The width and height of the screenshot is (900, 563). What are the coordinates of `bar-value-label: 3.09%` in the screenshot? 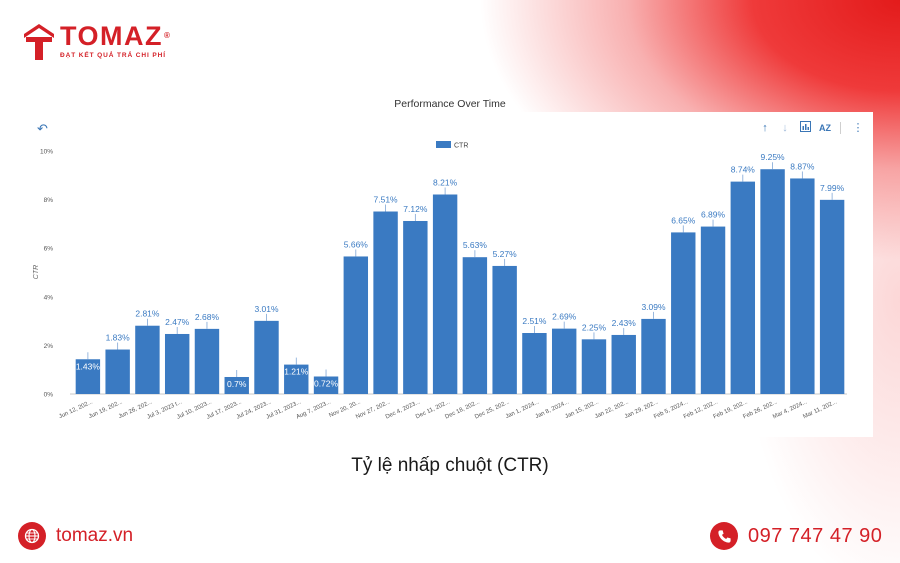 It's located at (653, 307).